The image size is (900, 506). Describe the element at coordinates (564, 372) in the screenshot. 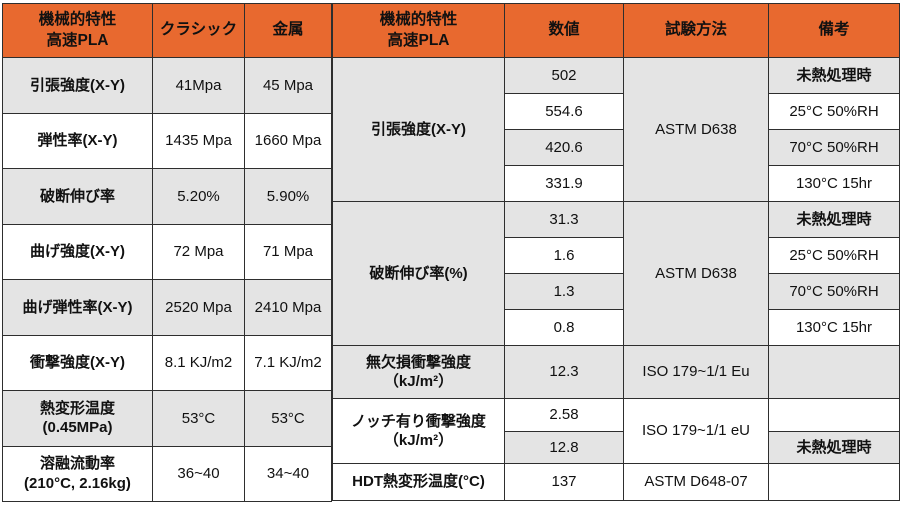

I see `value-cell: 12.3` at that location.